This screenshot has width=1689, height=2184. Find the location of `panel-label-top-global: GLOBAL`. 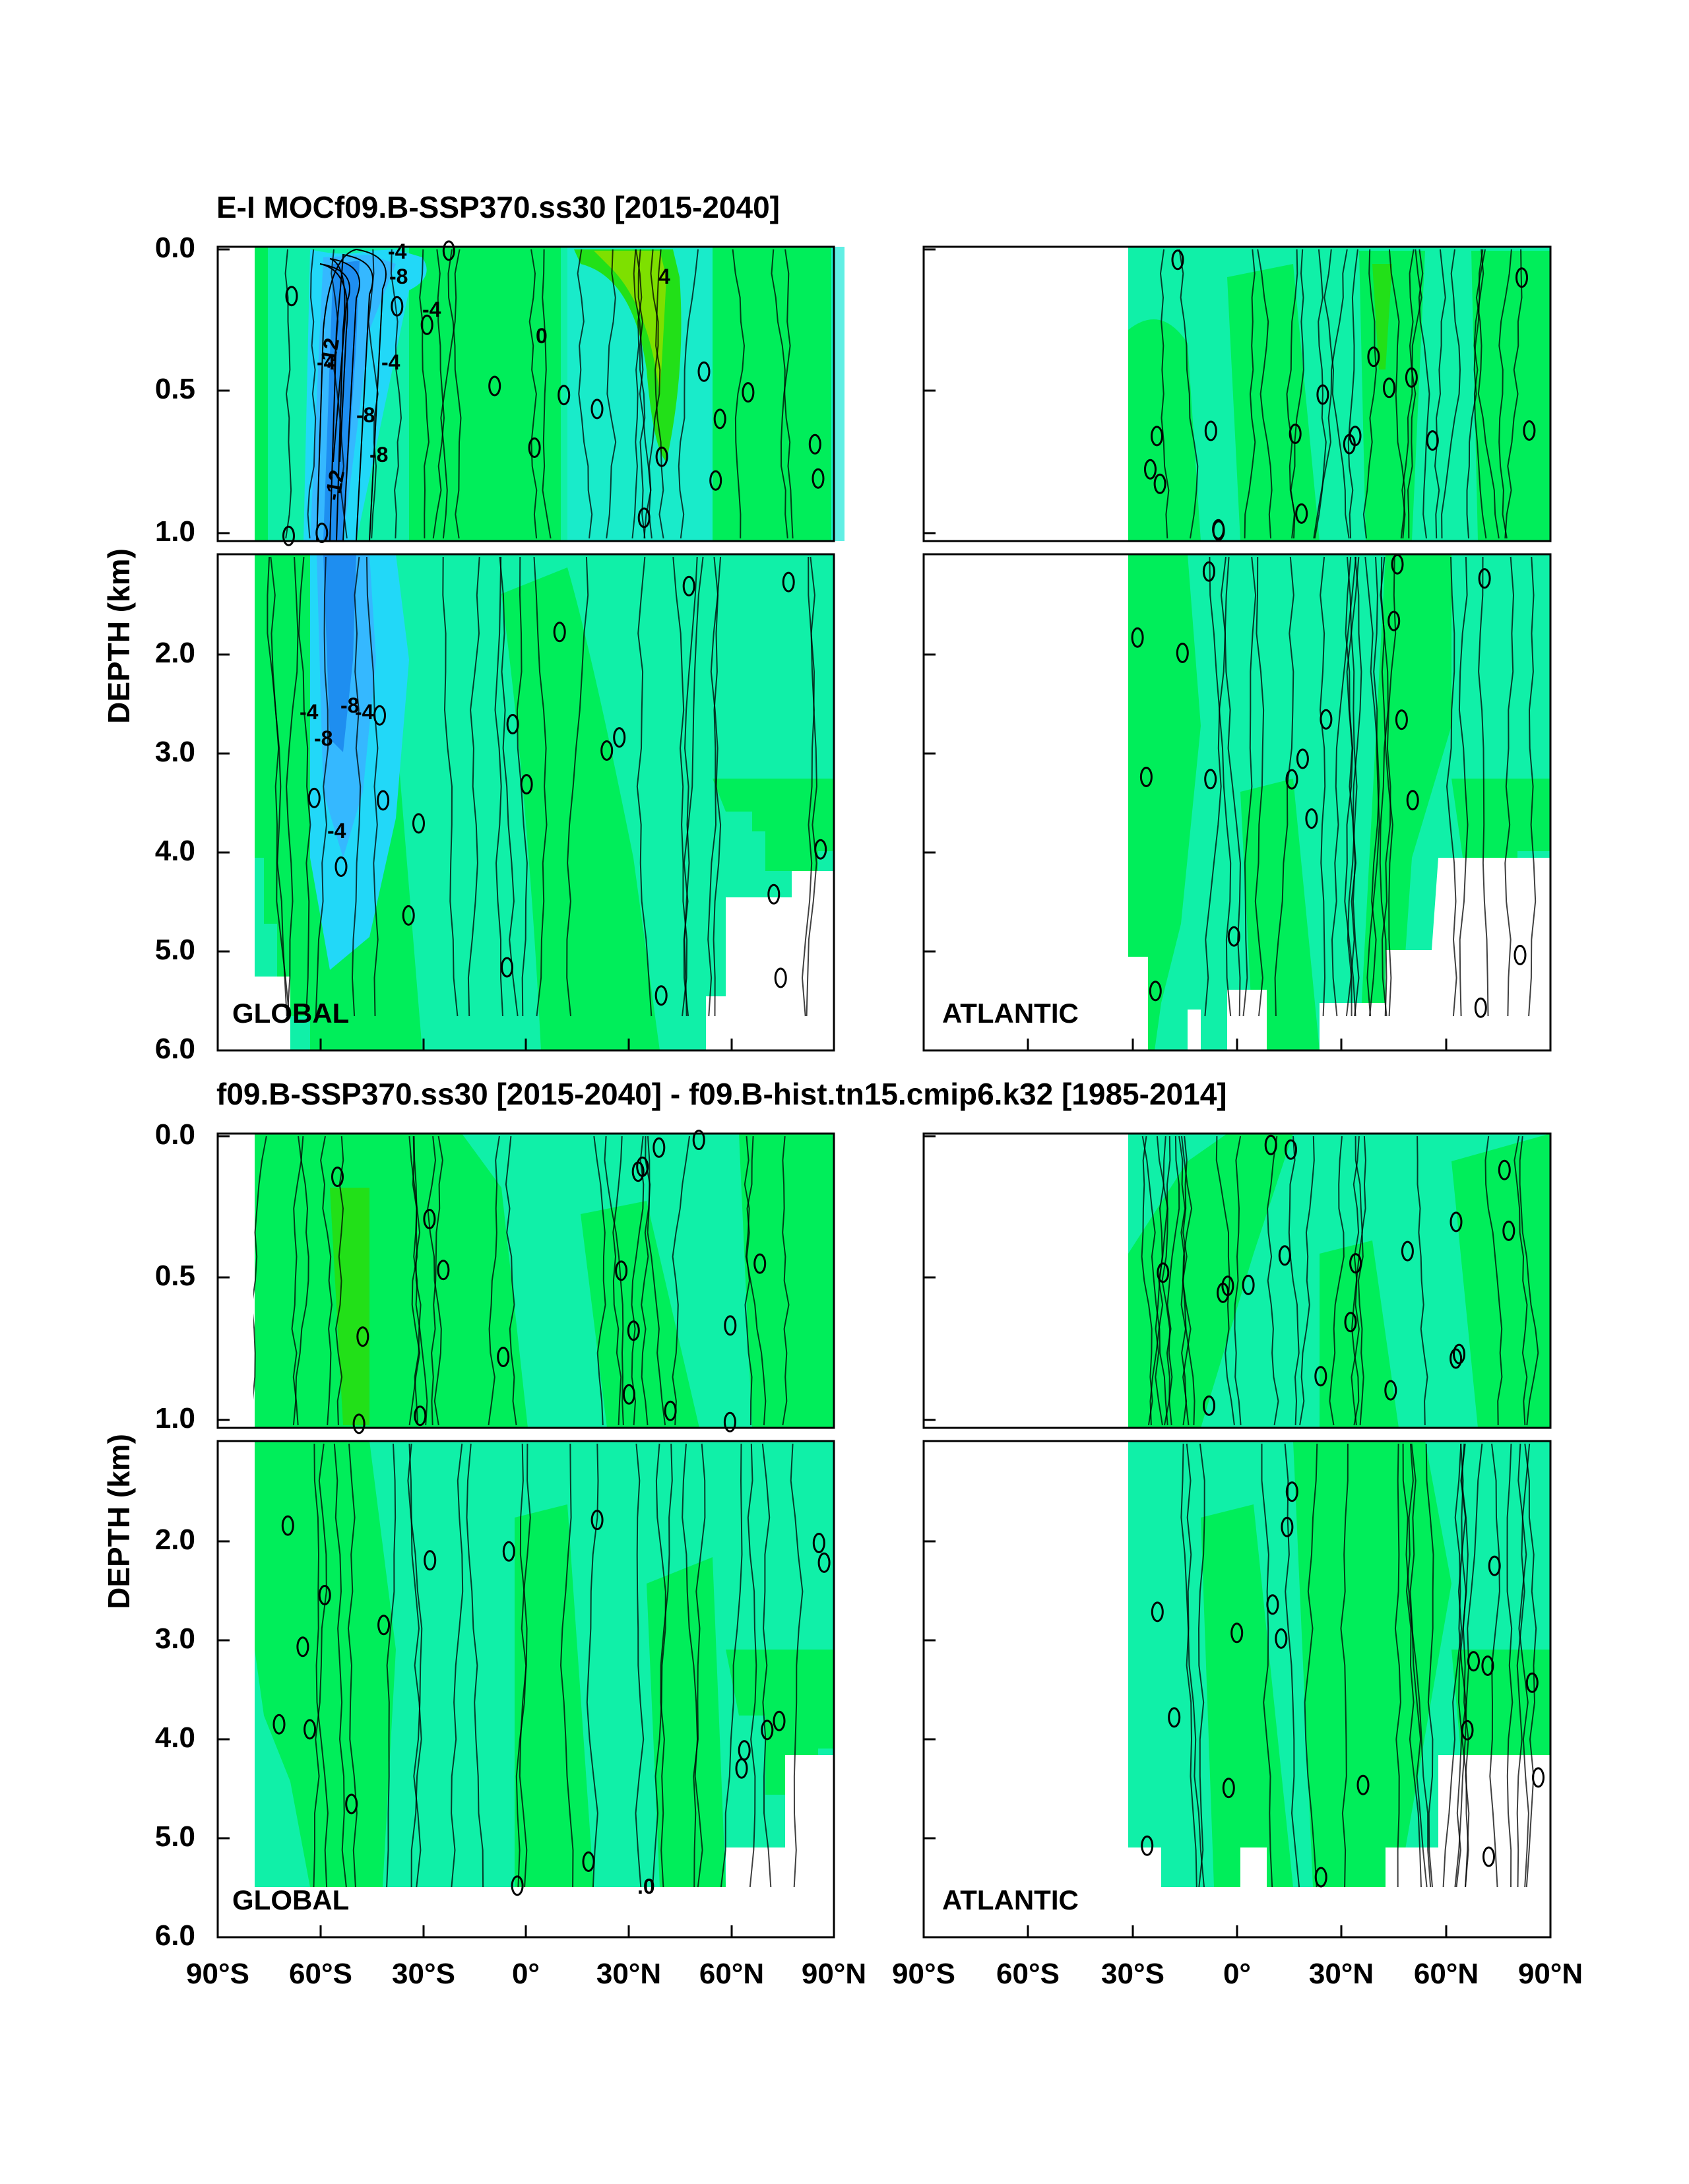

panel-label-top-global: GLOBAL is located at coordinates (290, 1013).